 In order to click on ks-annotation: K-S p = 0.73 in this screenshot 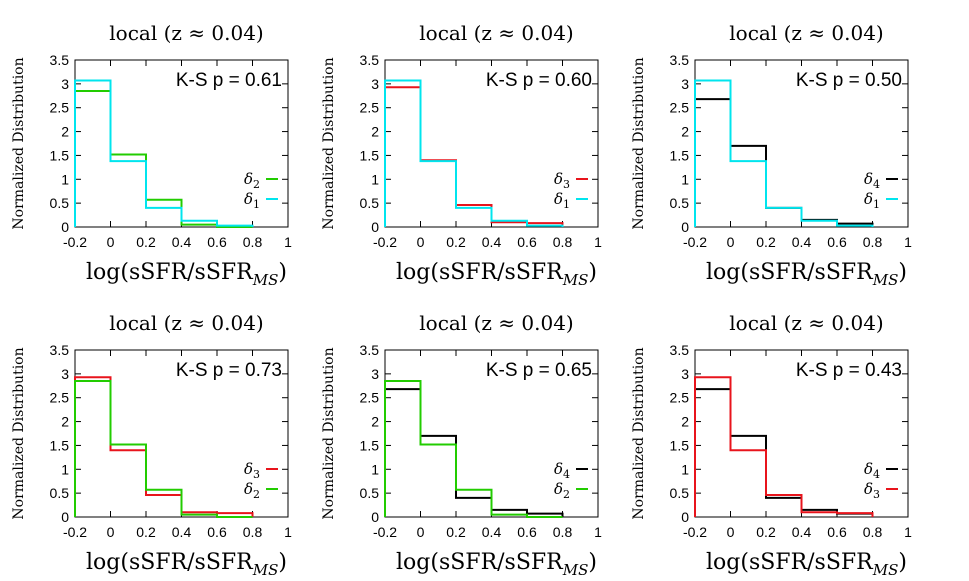, I will do `click(229, 370)`.